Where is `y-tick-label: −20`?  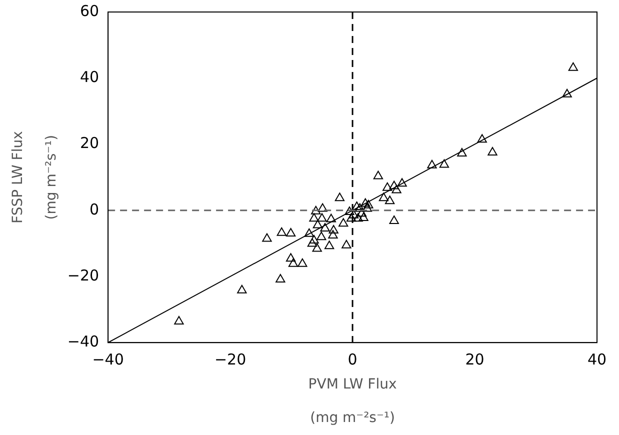 y-tick-label: −20 is located at coordinates (83, 275).